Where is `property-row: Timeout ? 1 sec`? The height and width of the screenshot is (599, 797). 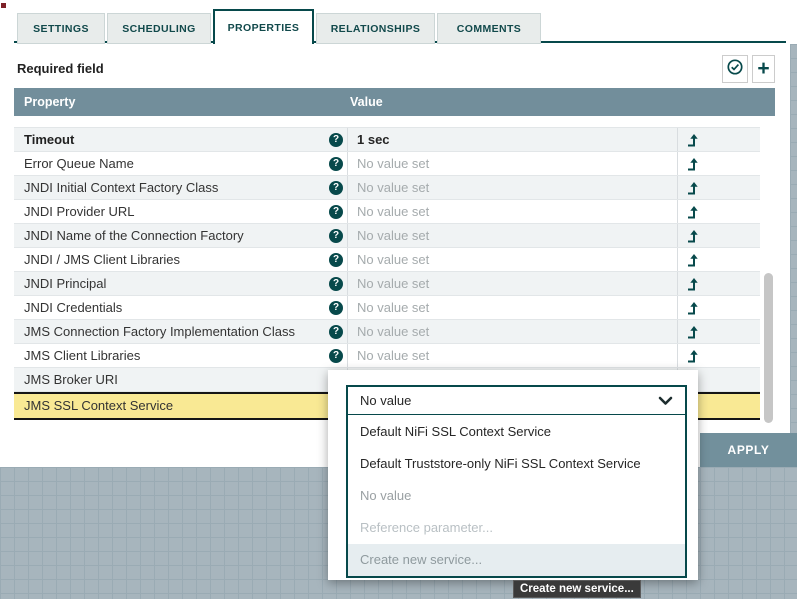
property-row: Timeout ? 1 sec is located at coordinates (387, 140).